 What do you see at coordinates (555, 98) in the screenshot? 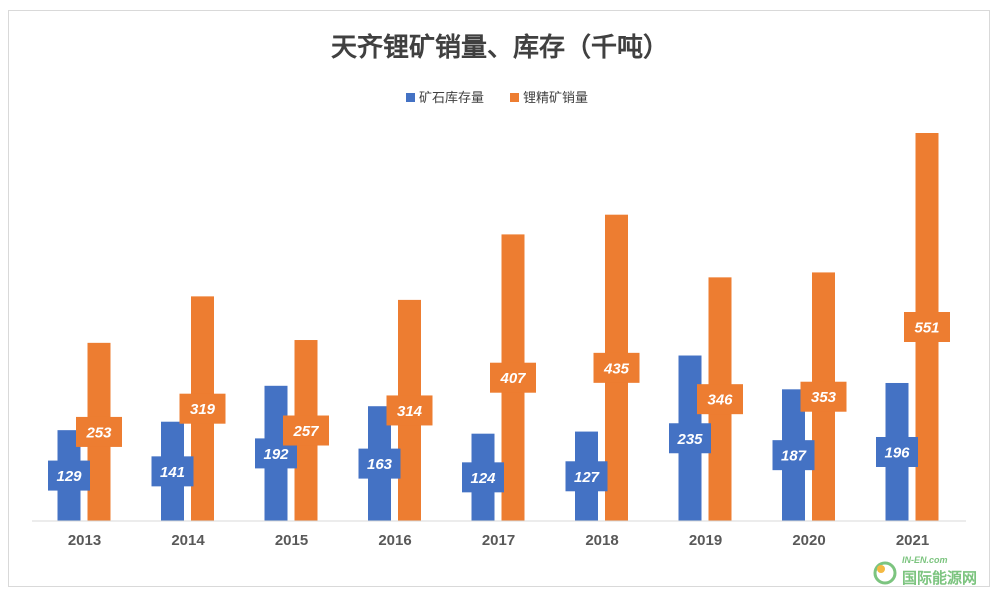
I see `legend-label-concentrate-sales: 锂精矿销量` at bounding box center [555, 98].